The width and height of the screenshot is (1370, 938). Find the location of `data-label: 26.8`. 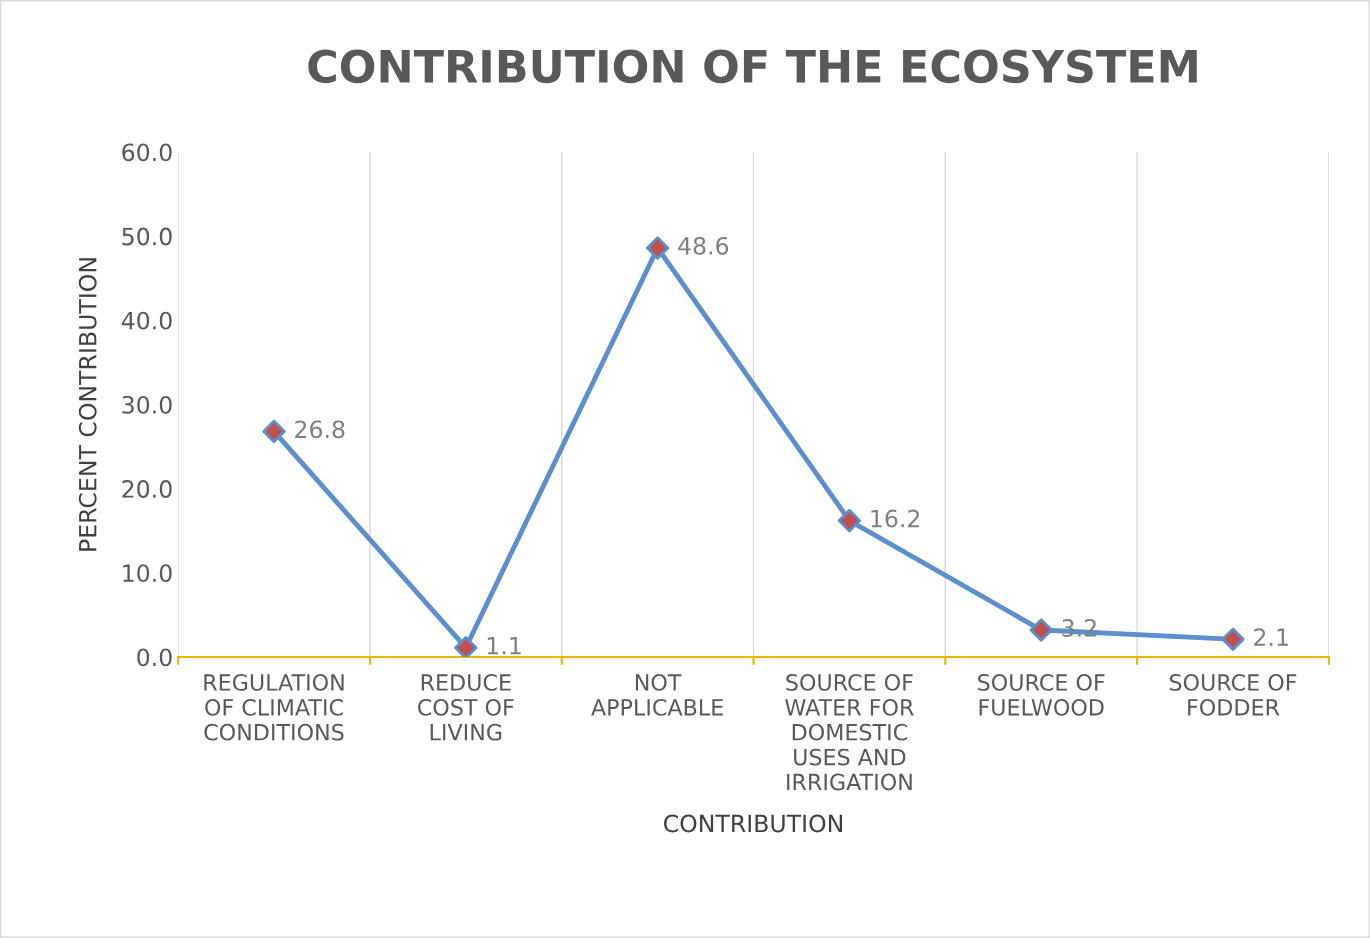

data-label: 26.8 is located at coordinates (320, 429).